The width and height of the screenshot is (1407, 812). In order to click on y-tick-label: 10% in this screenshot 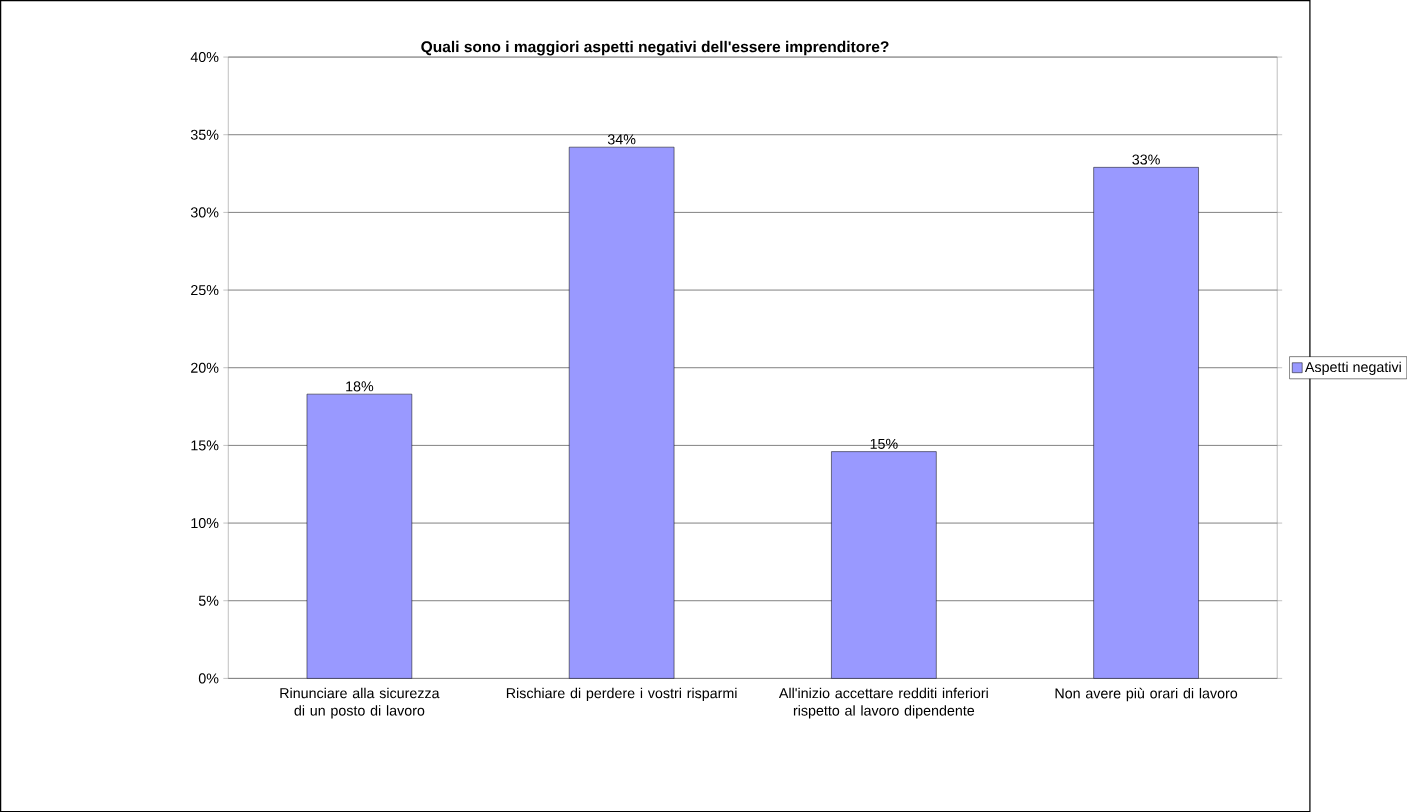, I will do `click(205, 523)`.